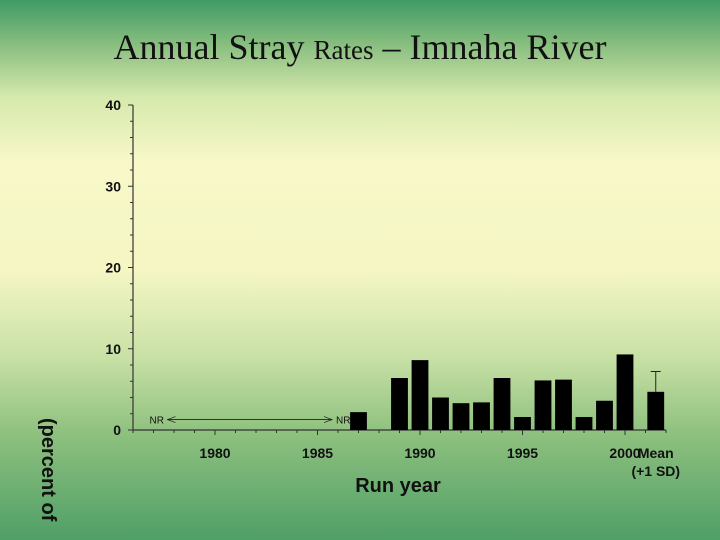 This screenshot has width=720, height=540. I want to click on nr-label-right: NR, so click(343, 421).